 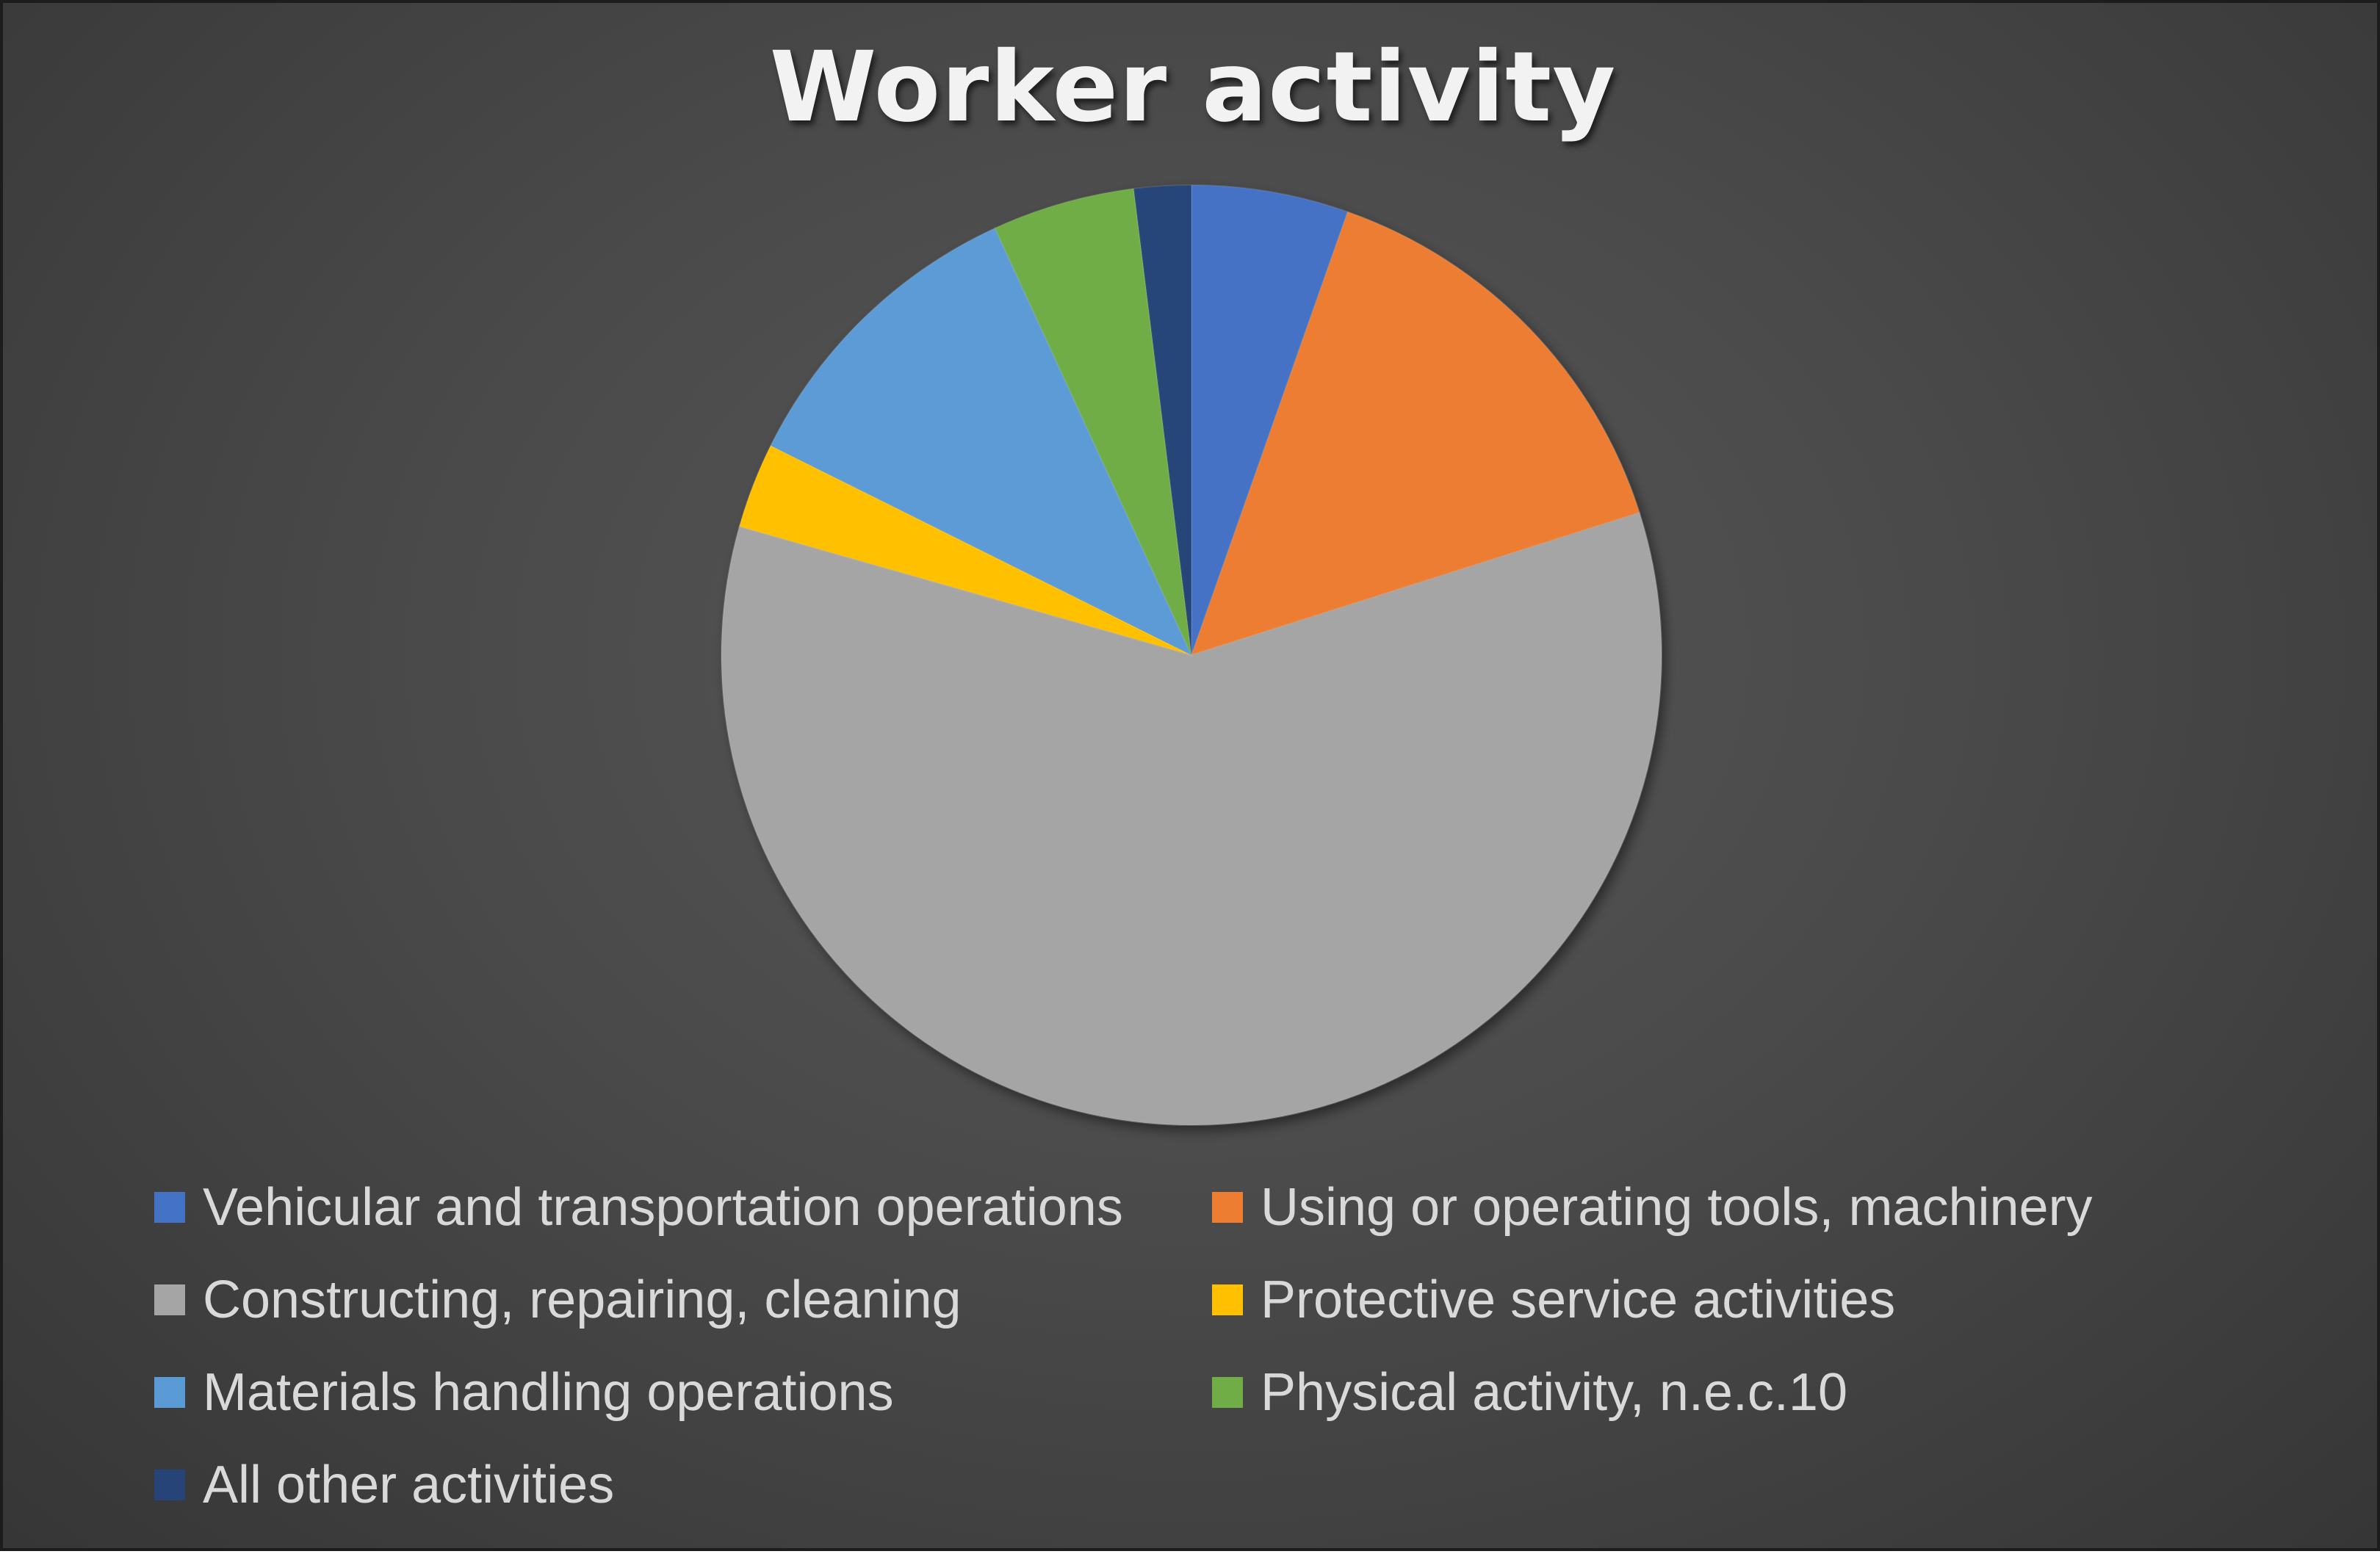 I want to click on legend-label: All other activities, so click(x=409, y=1485).